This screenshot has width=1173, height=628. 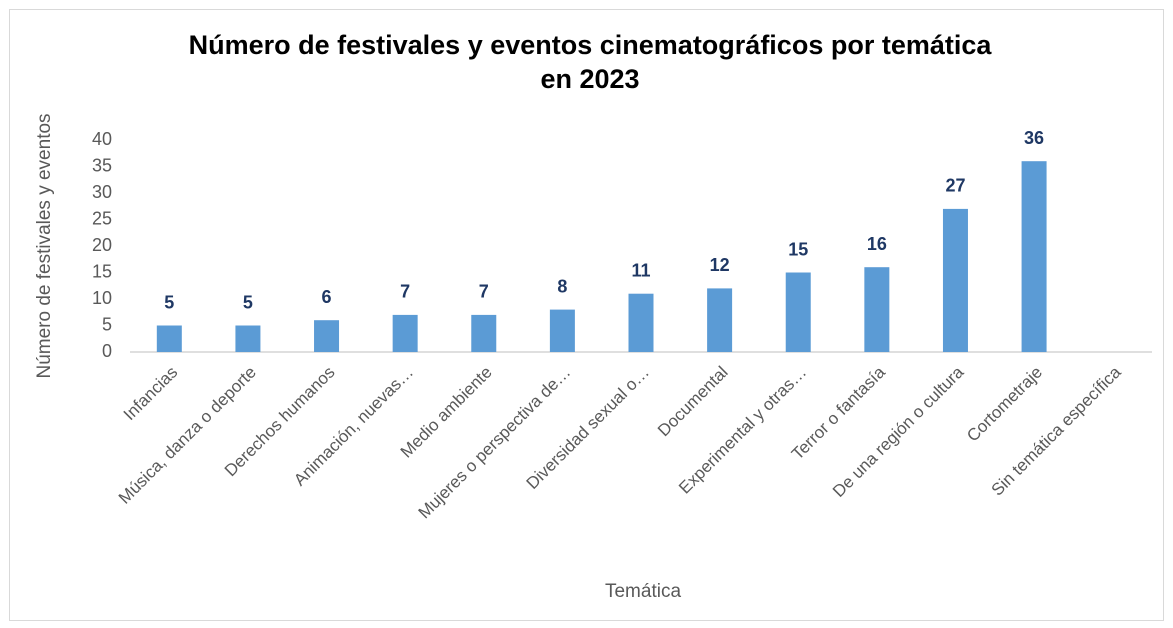 What do you see at coordinates (102, 298) in the screenshot?
I see `y-tick-label: 10` at bounding box center [102, 298].